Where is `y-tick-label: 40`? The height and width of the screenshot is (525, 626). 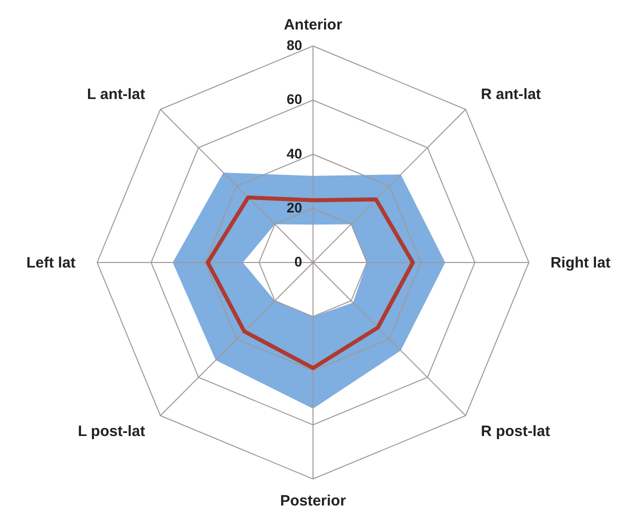
y-tick-label: 40 is located at coordinates (294, 153).